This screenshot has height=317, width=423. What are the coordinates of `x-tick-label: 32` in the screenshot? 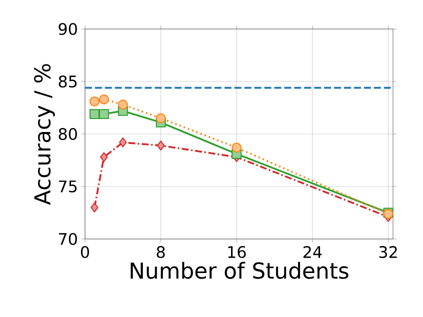 It's located at (388, 252).